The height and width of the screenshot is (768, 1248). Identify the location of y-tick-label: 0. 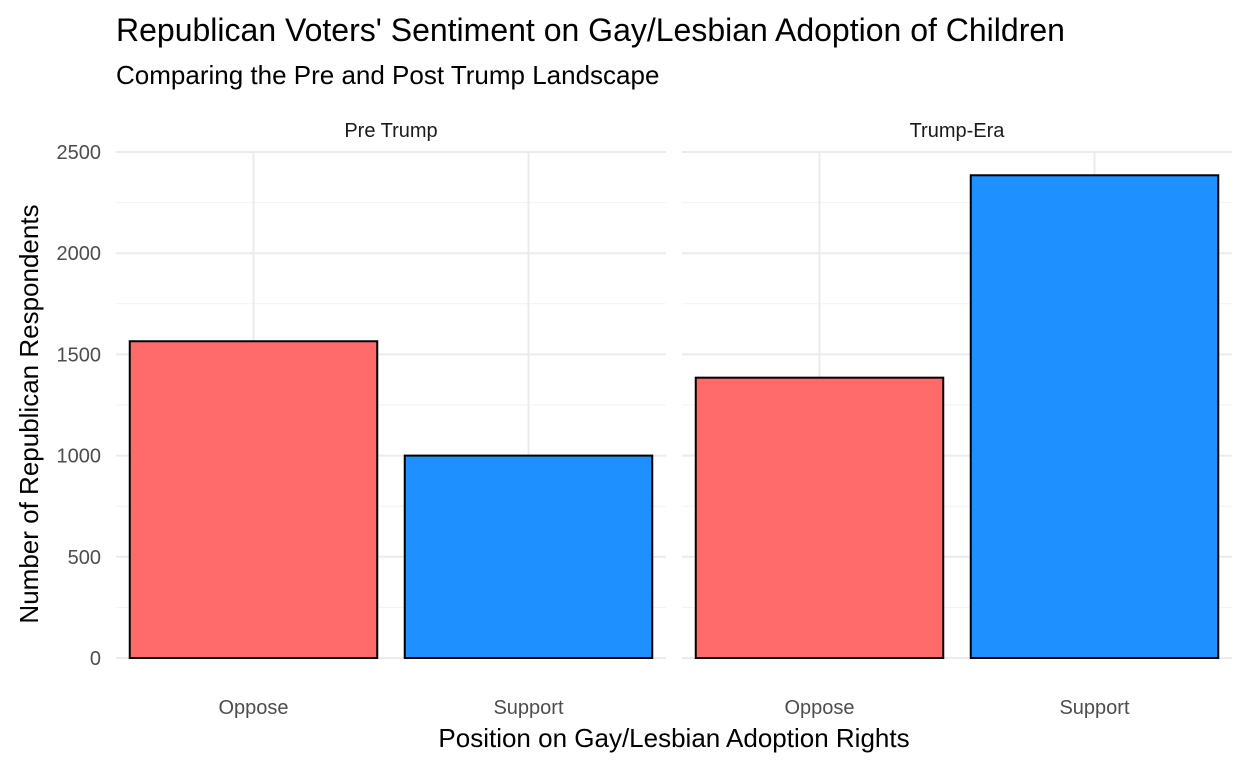
(95, 659).